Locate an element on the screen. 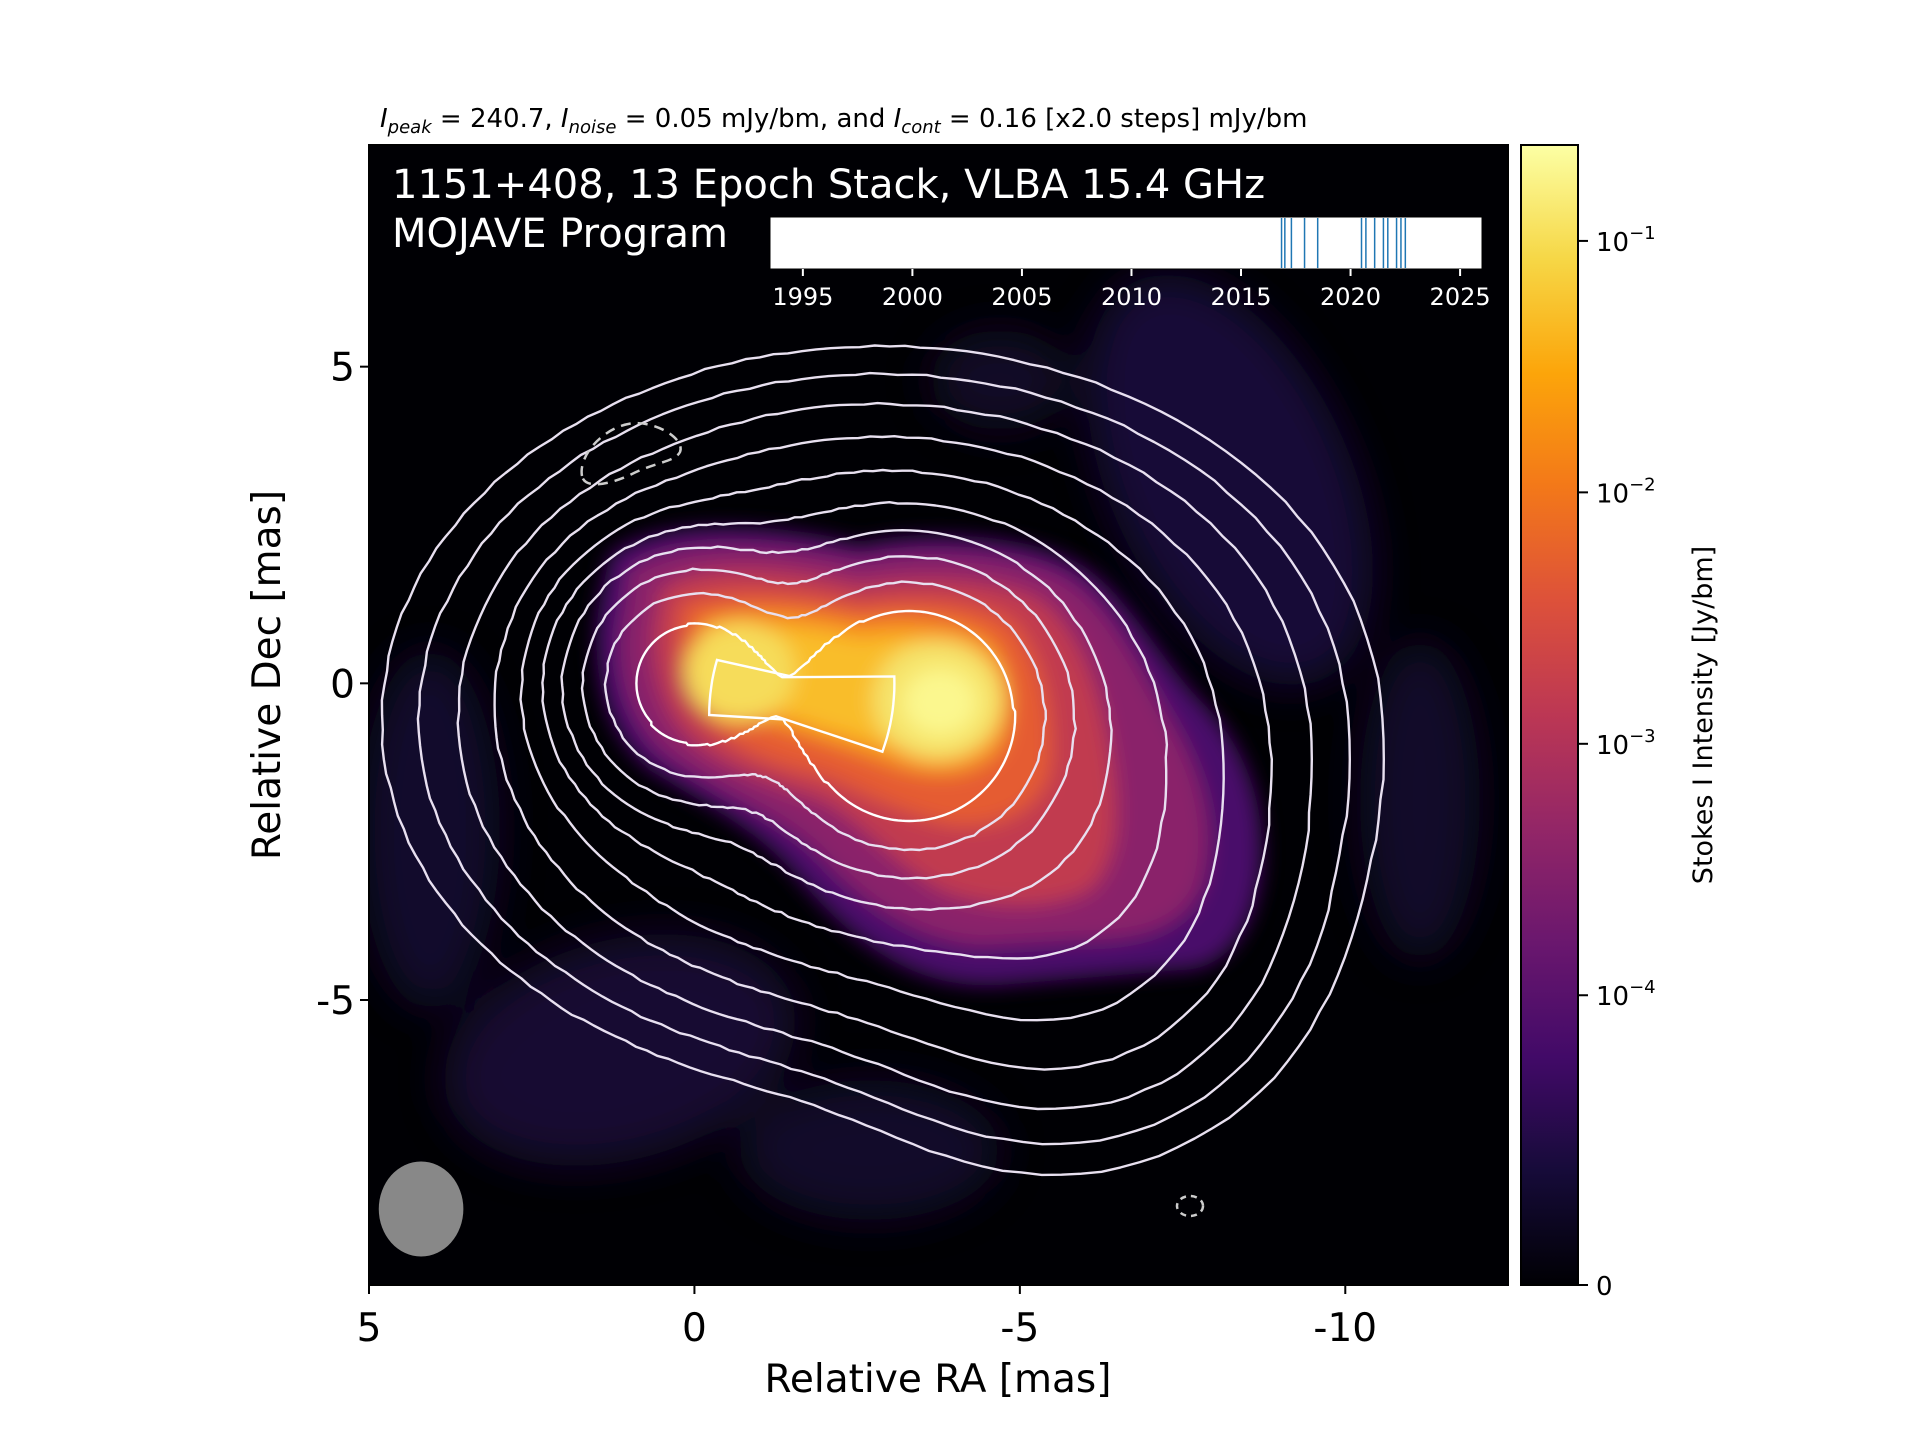 This screenshot has width=1920, height=1440. epoch-timeline: 1995 2000 2005 2010 2015 2020 2025 is located at coordinates (1130, 263).